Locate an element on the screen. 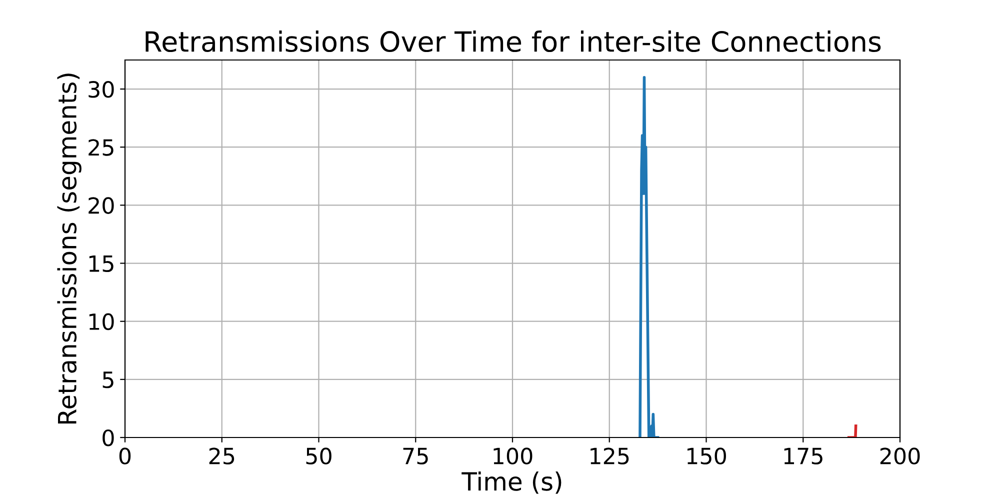  y-tick-label: 15 is located at coordinates (101, 264).